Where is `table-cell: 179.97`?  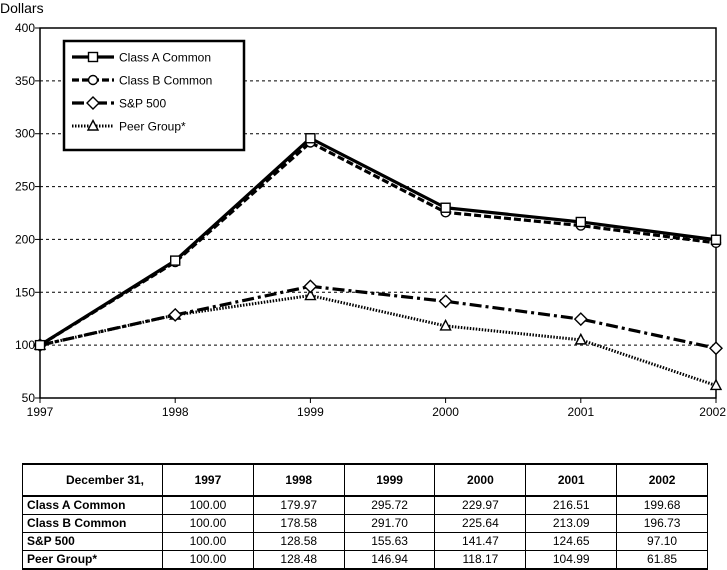
table-cell: 179.97 is located at coordinates (298, 505).